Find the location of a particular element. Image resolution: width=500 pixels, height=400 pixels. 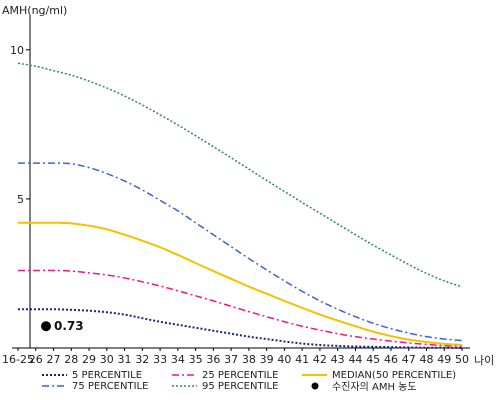

x-tick-label: 48 is located at coordinates (426, 359).